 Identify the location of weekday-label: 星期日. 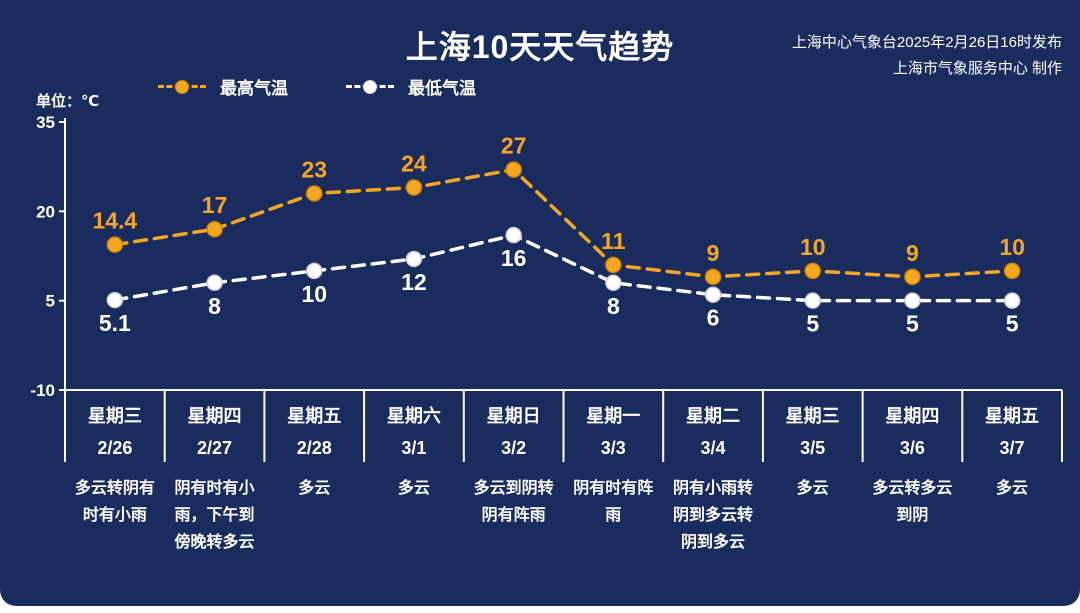
(513, 416).